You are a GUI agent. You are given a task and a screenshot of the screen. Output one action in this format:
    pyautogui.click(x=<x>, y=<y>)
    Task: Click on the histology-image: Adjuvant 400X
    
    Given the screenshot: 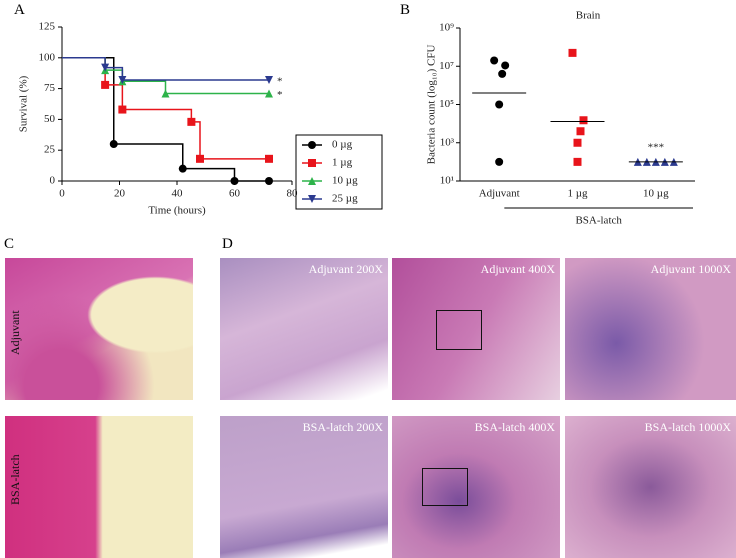 What is the action you would take?
    pyautogui.click(x=476, y=329)
    